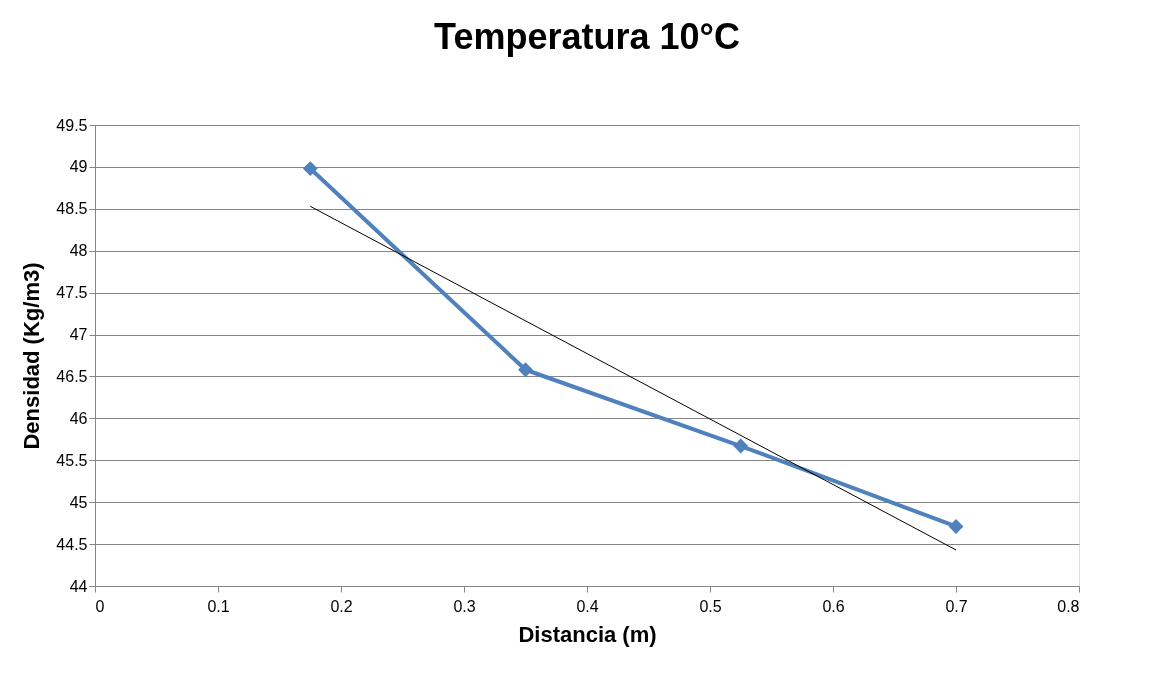  What do you see at coordinates (78, 502) in the screenshot?
I see `y-tick-label: 45` at bounding box center [78, 502].